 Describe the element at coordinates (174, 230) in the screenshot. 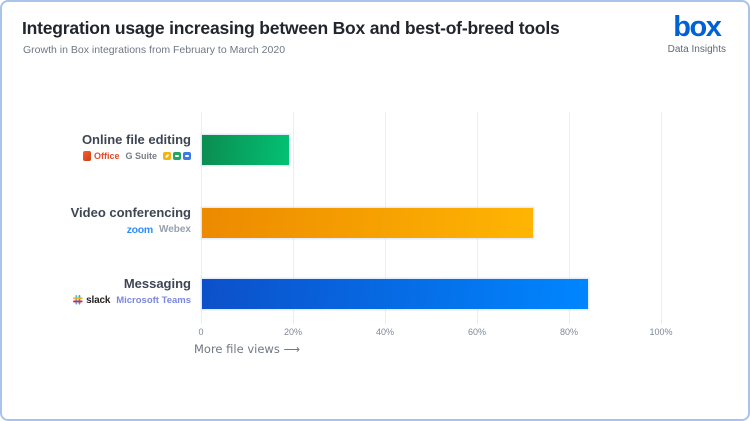

I see `webex-label: Webex` at that location.